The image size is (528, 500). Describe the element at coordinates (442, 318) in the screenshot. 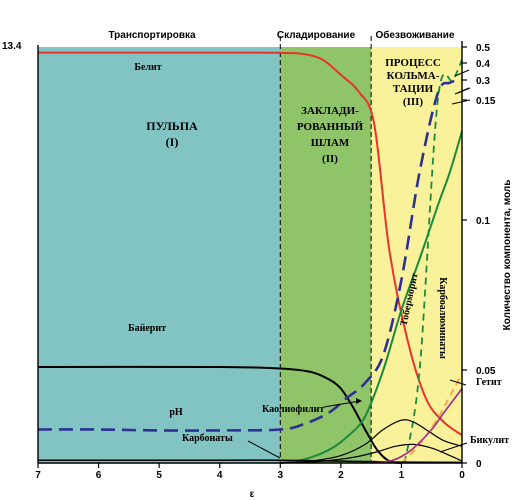

I see `series-label-5: Карбоалюминаты` at that location.